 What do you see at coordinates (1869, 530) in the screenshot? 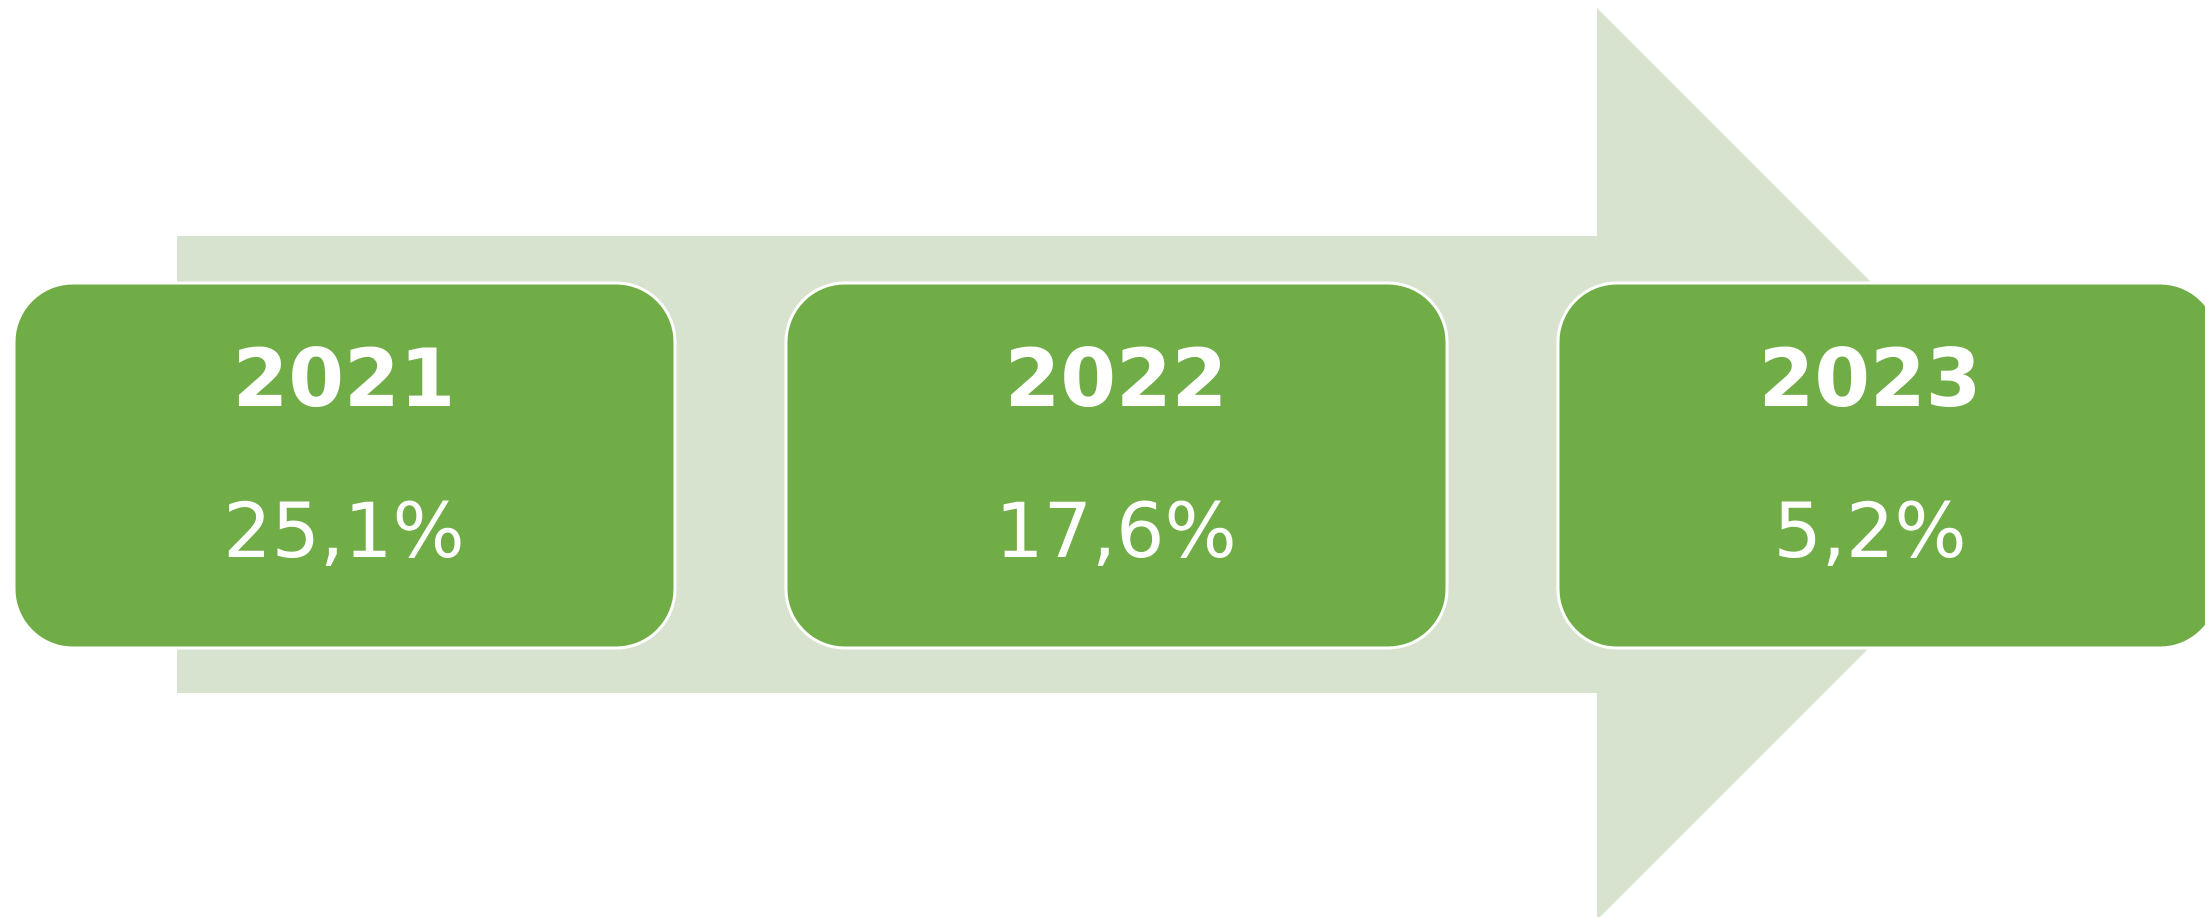
I see `value-label: 5,2%` at bounding box center [1869, 530].